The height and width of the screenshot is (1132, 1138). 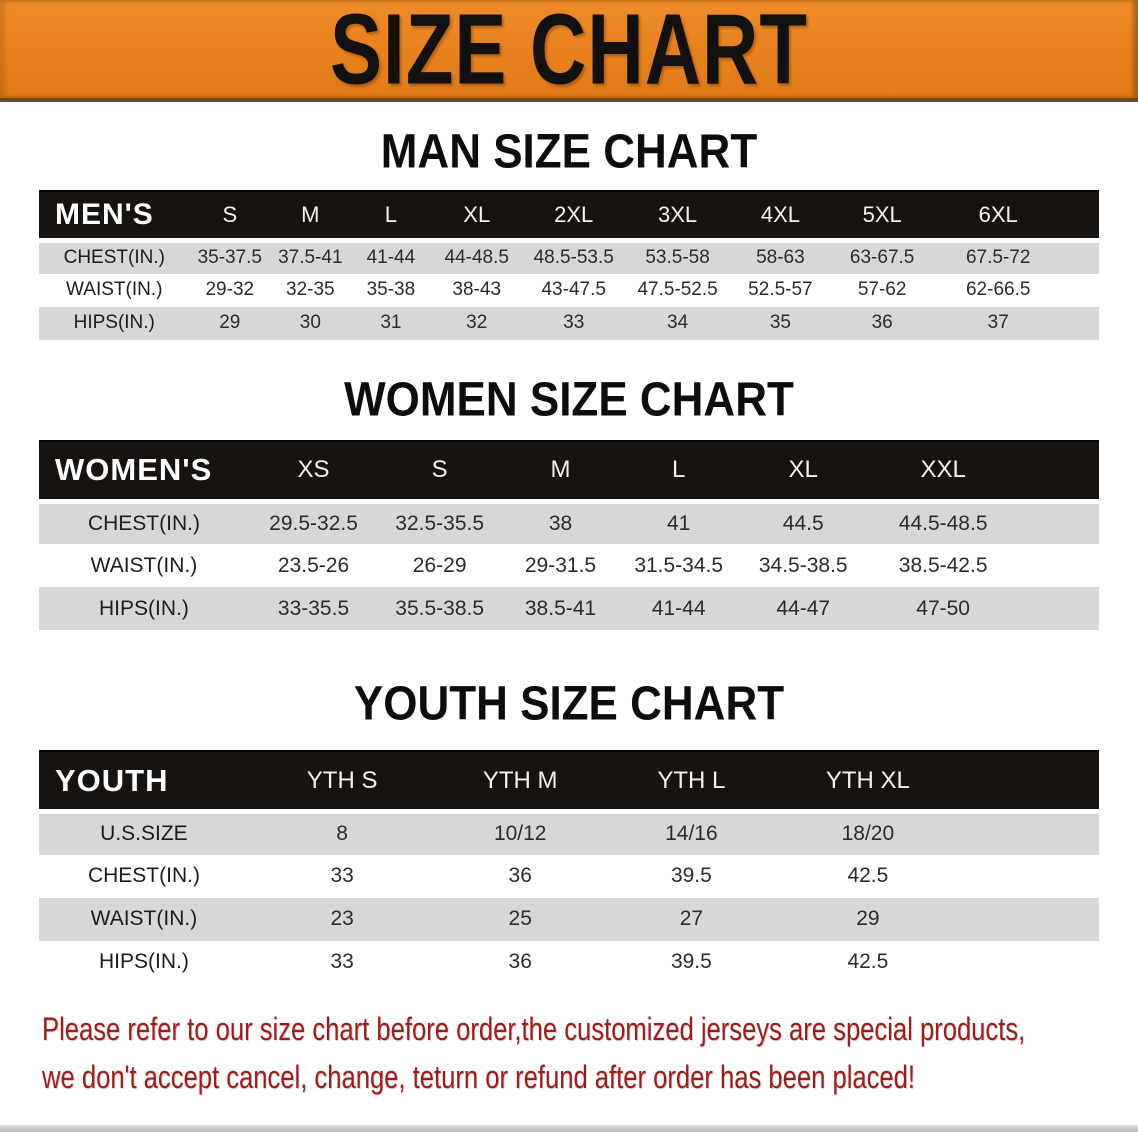 What do you see at coordinates (803, 565) in the screenshot?
I see `size-value: 34.5-38.5` at bounding box center [803, 565].